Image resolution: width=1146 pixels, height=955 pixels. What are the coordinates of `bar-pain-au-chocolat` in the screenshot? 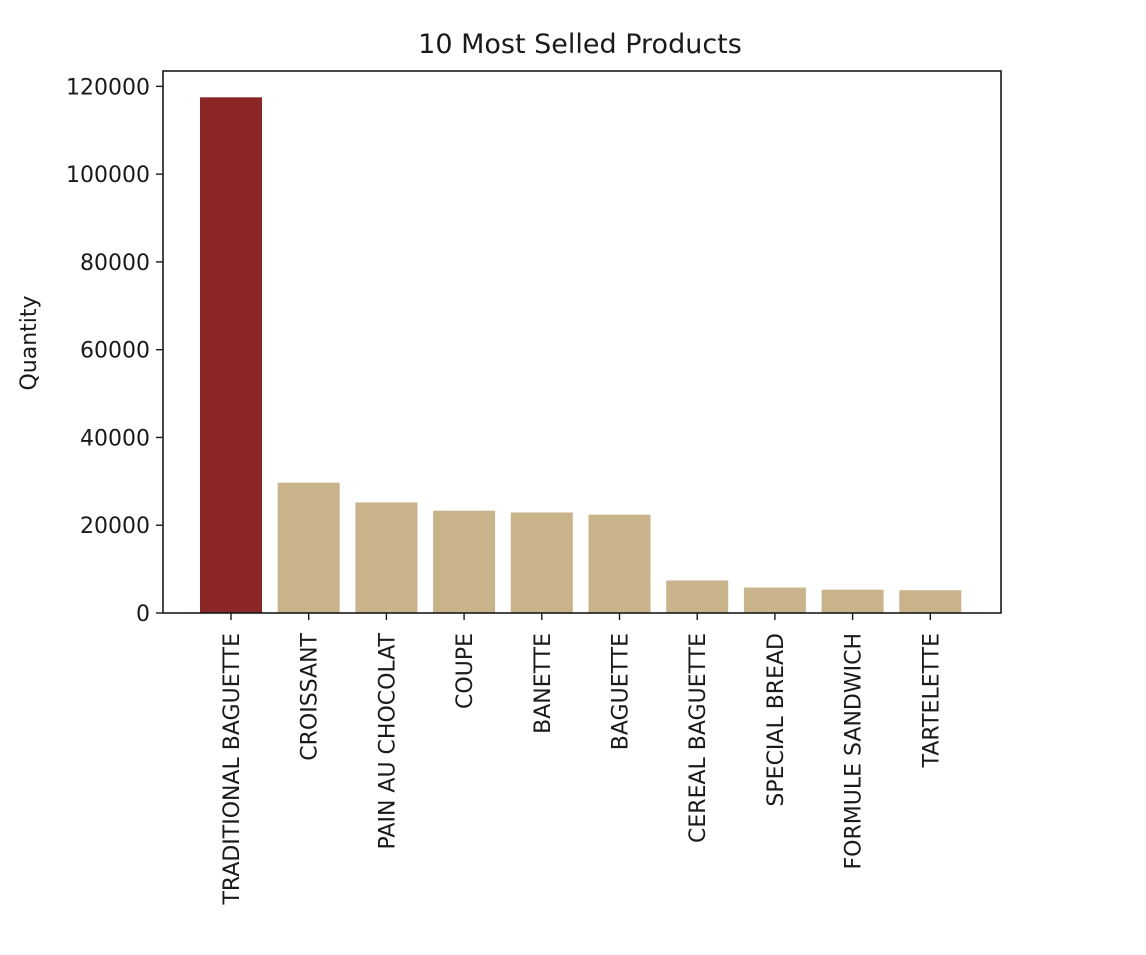 It's located at (386, 557).